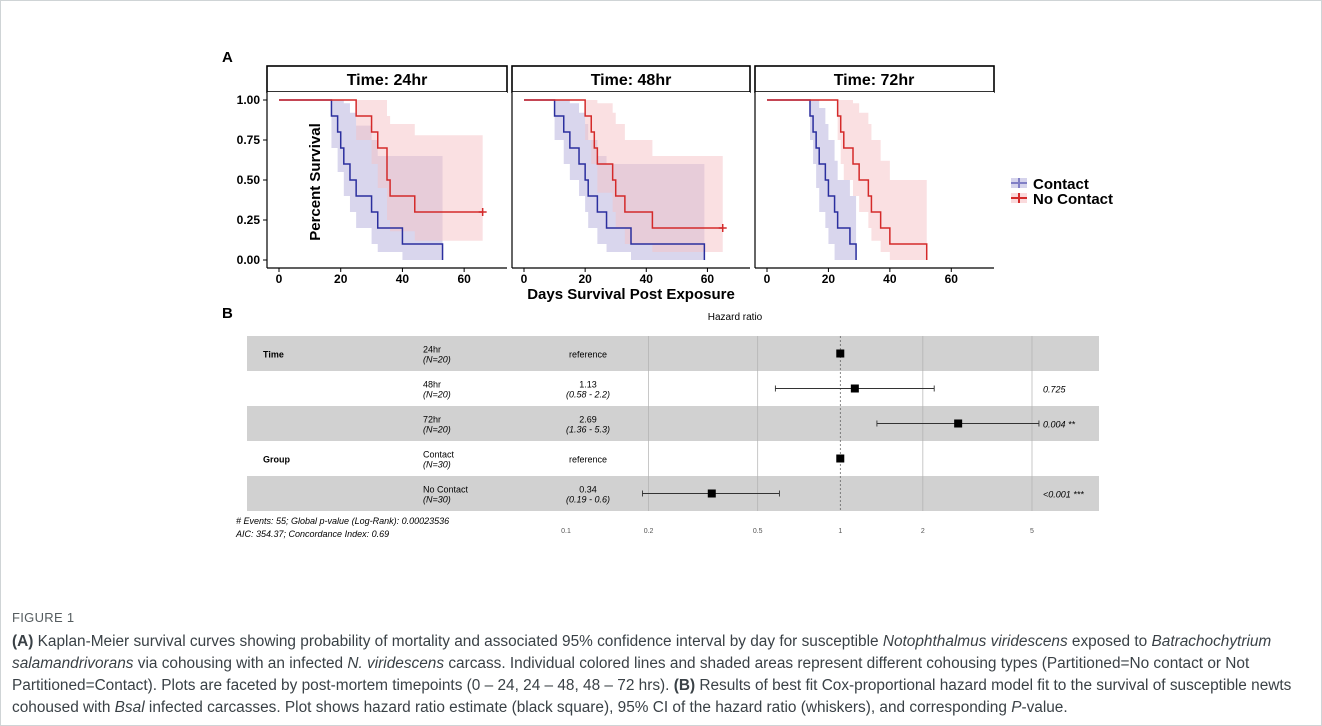 The height and width of the screenshot is (726, 1322). What do you see at coordinates (1073, 199) in the screenshot?
I see `legend-label-no-contact: No Contact` at bounding box center [1073, 199].